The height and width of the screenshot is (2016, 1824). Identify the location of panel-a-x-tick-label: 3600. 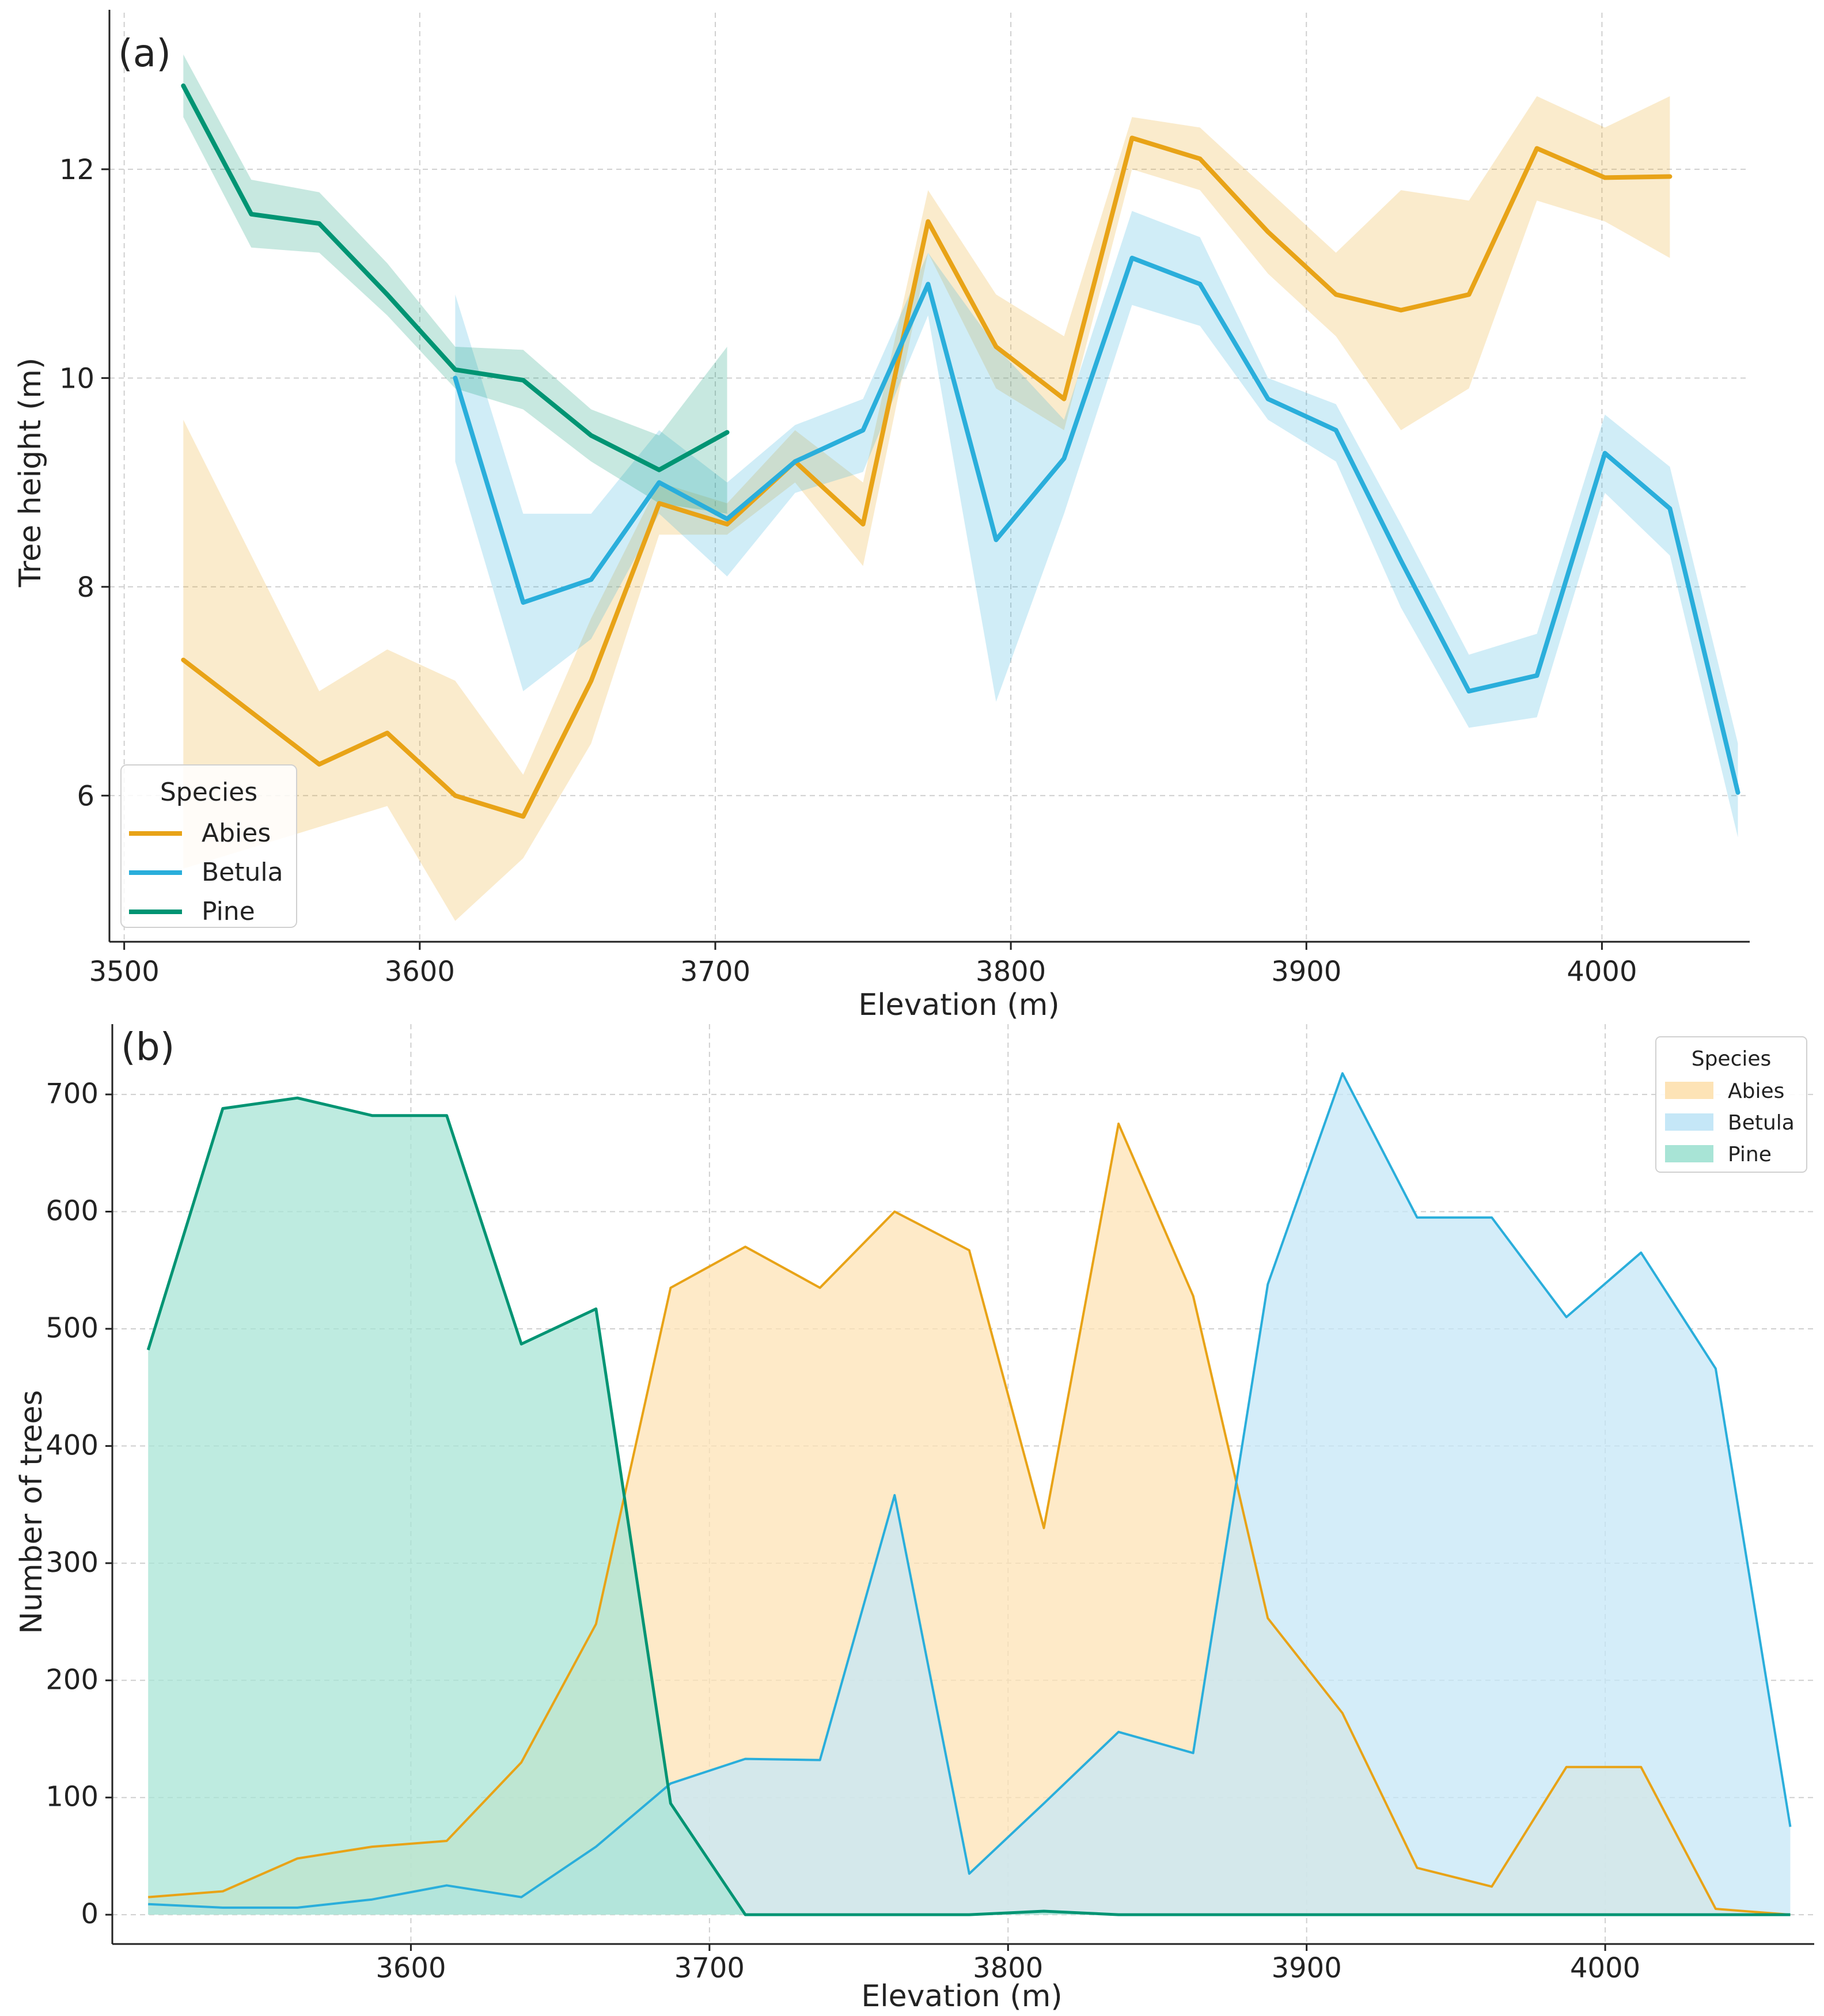
(420, 972).